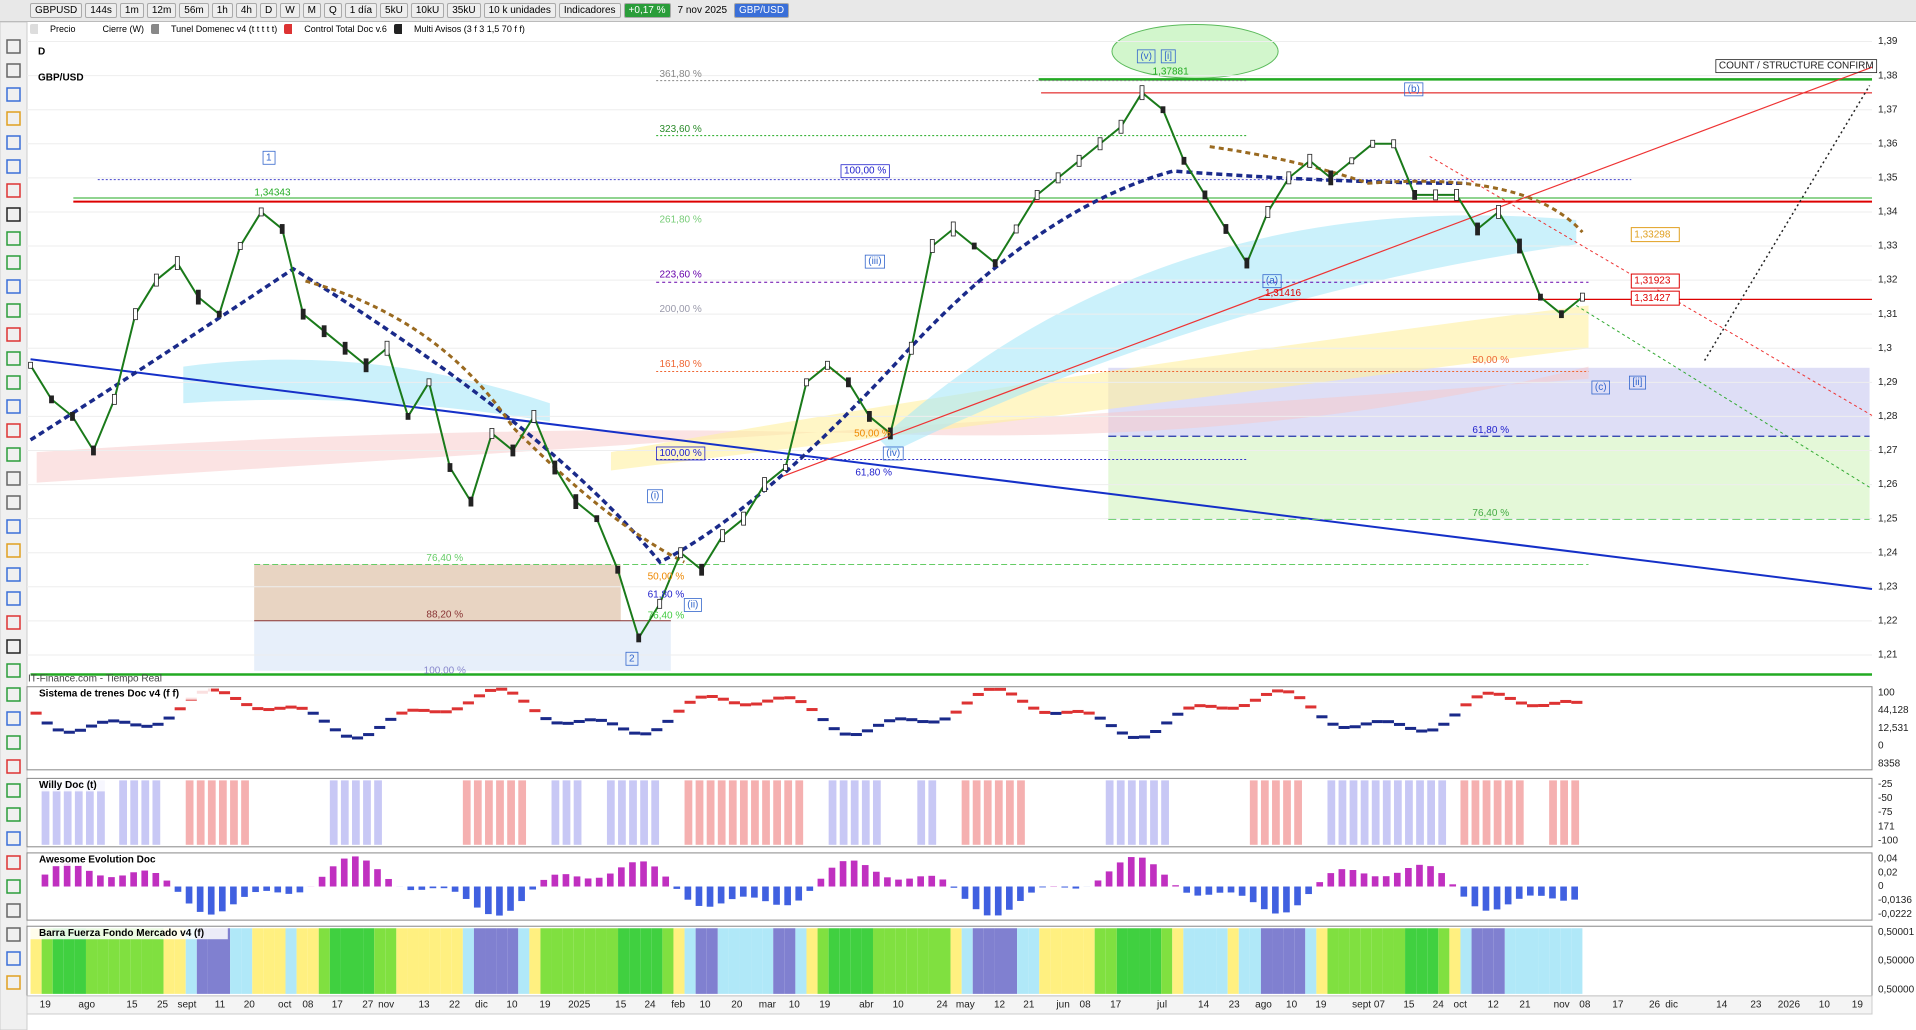 The width and height of the screenshot is (1916, 1030). What do you see at coordinates (222, 10) in the screenshot?
I see `toolbar-button: 1h` at bounding box center [222, 10].